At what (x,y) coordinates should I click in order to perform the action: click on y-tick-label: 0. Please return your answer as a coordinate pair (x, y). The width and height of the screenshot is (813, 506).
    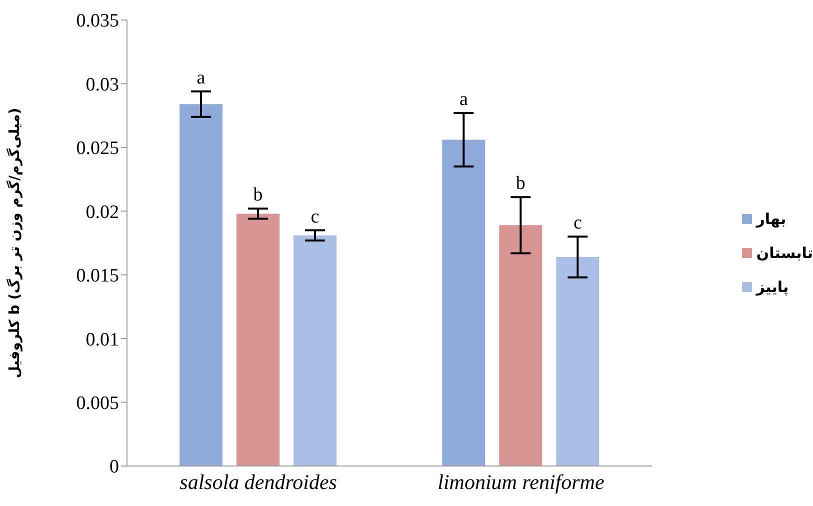
    Looking at the image, I should click on (114, 467).